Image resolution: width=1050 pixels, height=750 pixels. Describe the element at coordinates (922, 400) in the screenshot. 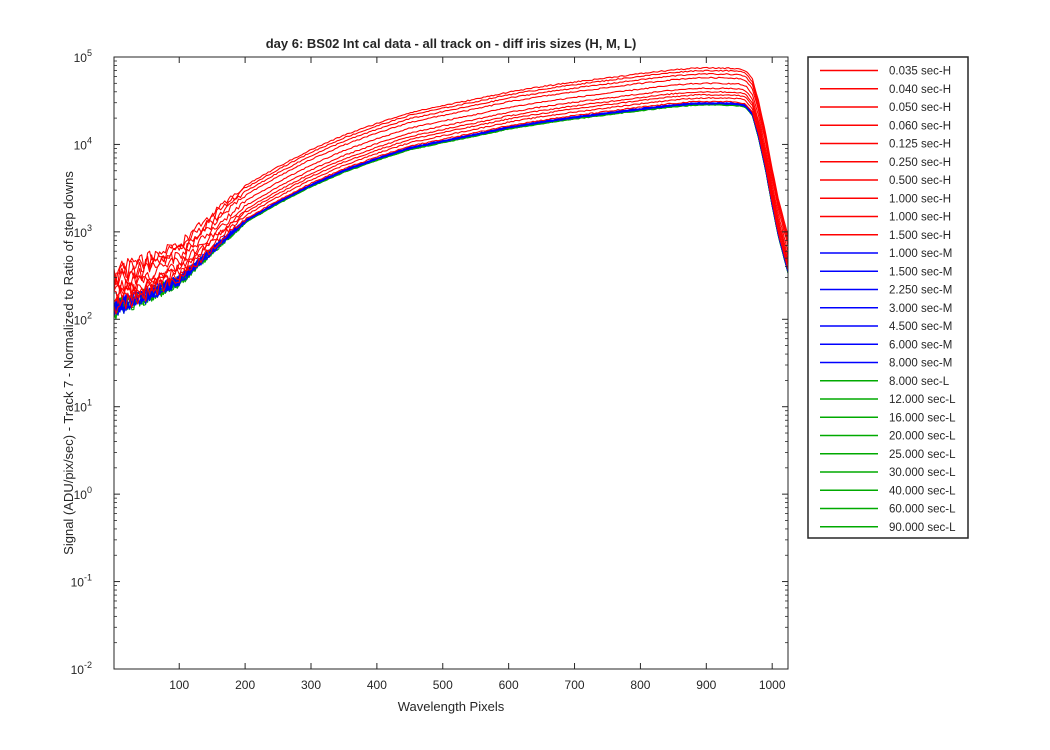

I see `legend-label: 12.000 sec-L` at that location.